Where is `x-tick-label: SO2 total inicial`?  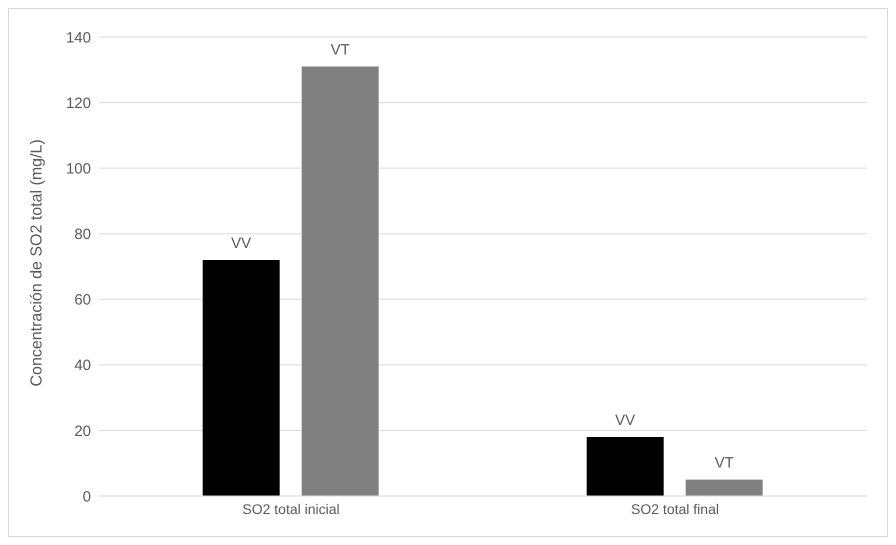 x-tick-label: SO2 total inicial is located at coordinates (291, 508).